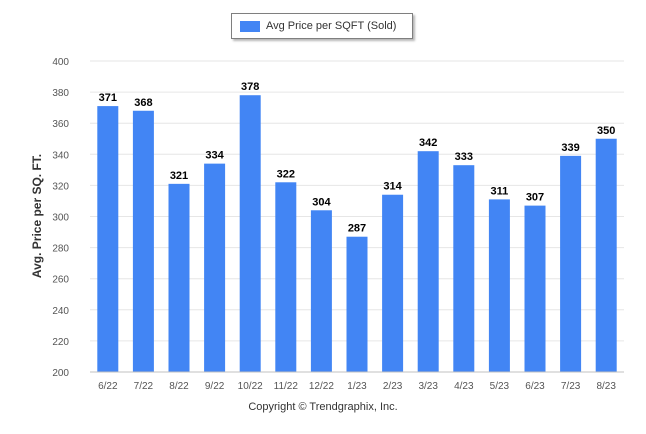  Describe the element at coordinates (250, 26) in the screenshot. I see `legend-swatch` at that location.